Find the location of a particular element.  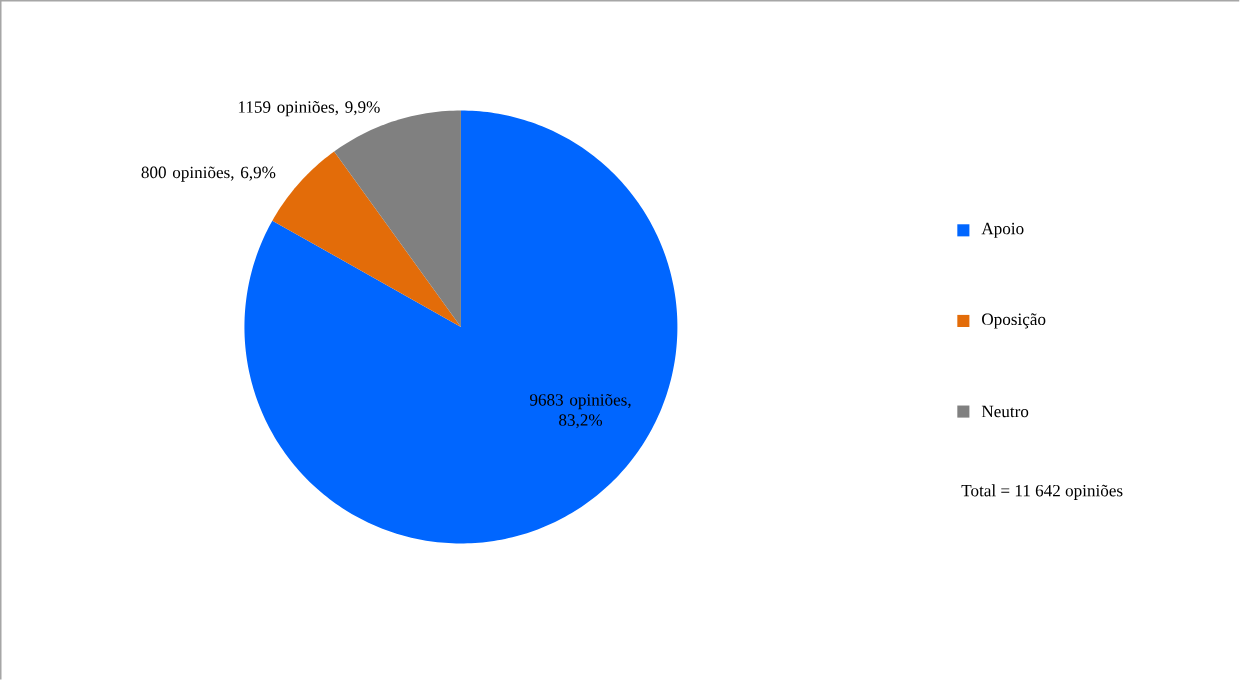

text: Total = 11 642 opiniões is located at coordinates (1042, 492).